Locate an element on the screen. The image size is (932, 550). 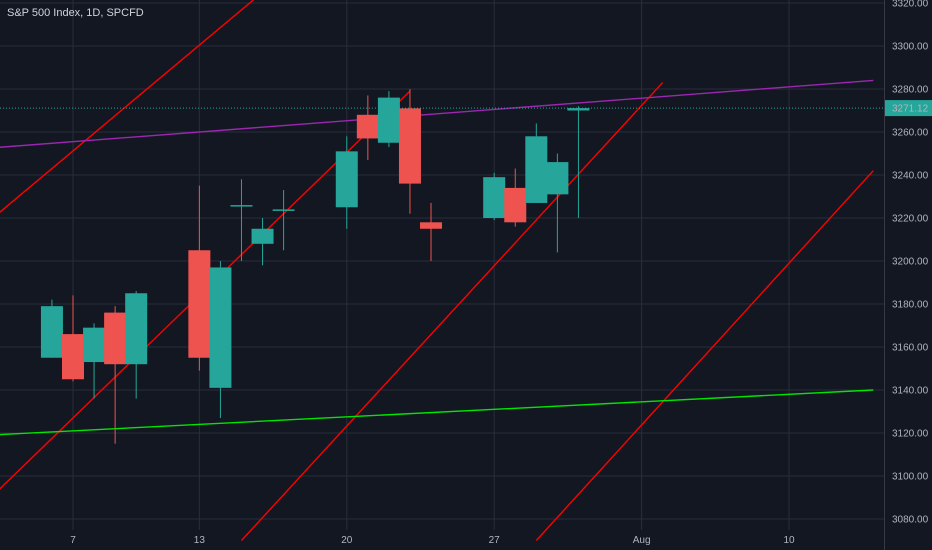
last-price-value: 3271.12 is located at coordinates (910, 109).